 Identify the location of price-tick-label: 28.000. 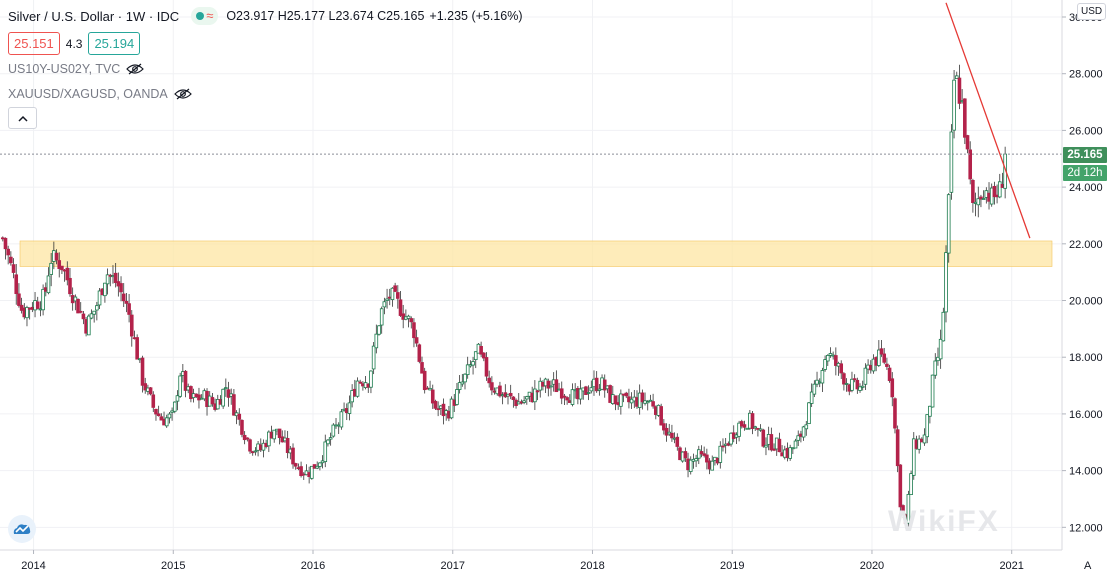
(1086, 75).